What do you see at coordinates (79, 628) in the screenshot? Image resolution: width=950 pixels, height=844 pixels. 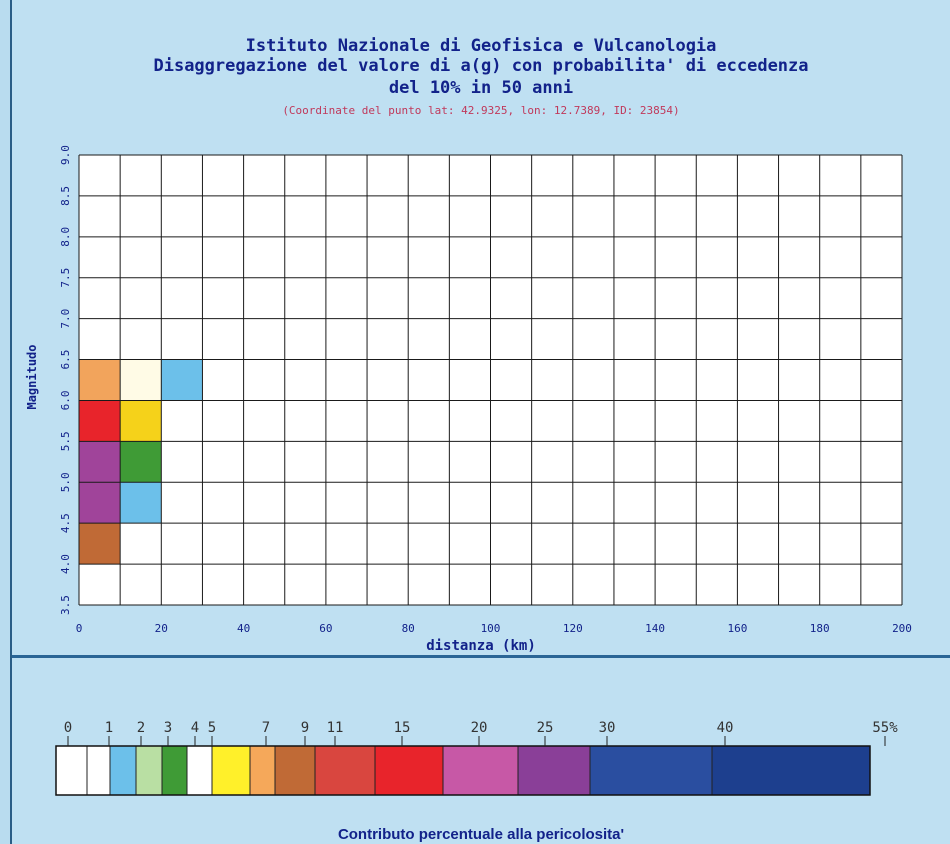 I see `x-tick-label: 0` at bounding box center [79, 628].